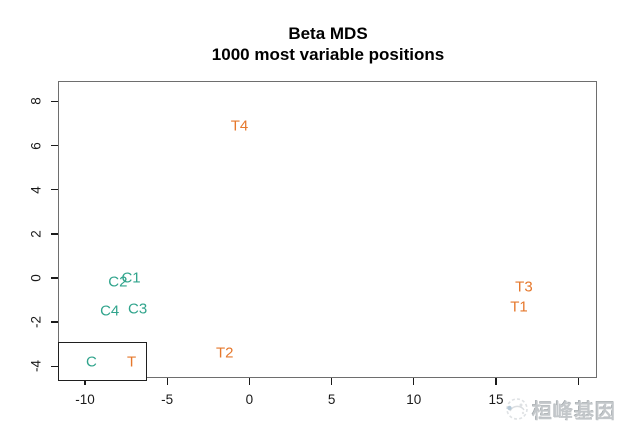  What do you see at coordinates (131, 278) in the screenshot?
I see `data-point-c1: C1` at bounding box center [131, 278].